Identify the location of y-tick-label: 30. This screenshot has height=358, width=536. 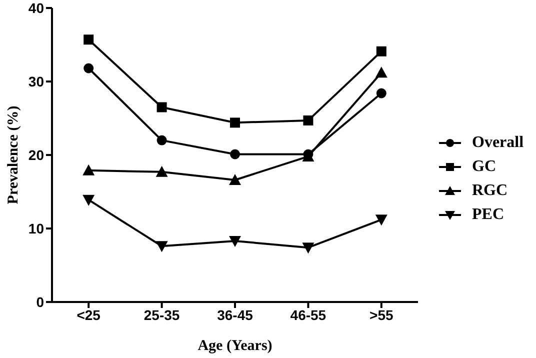
(36, 81).